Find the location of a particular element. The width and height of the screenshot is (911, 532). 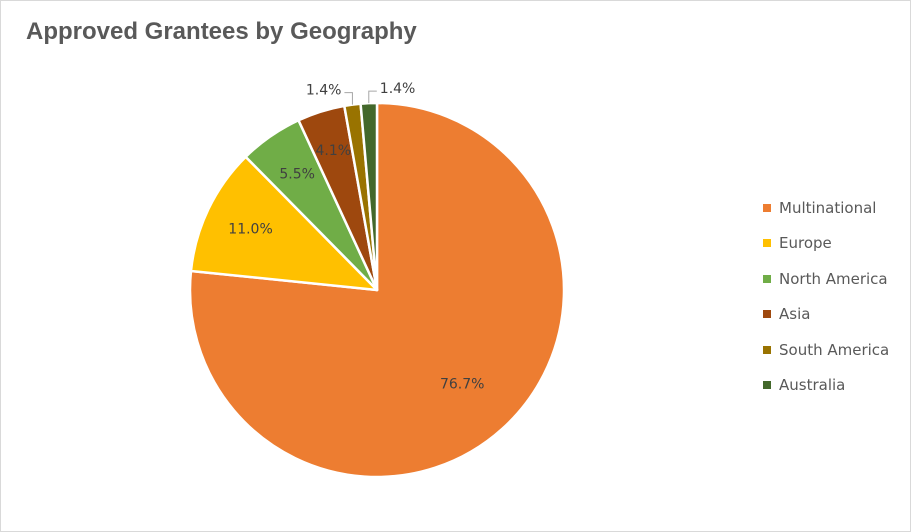

data-label-europe: 11.0% is located at coordinates (250, 229).